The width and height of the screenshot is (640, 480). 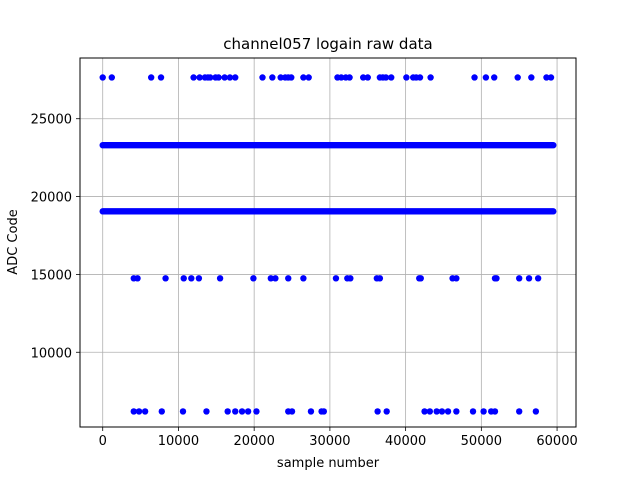 What do you see at coordinates (178, 441) in the screenshot?
I see `x-tick-label: 10000` at bounding box center [178, 441].